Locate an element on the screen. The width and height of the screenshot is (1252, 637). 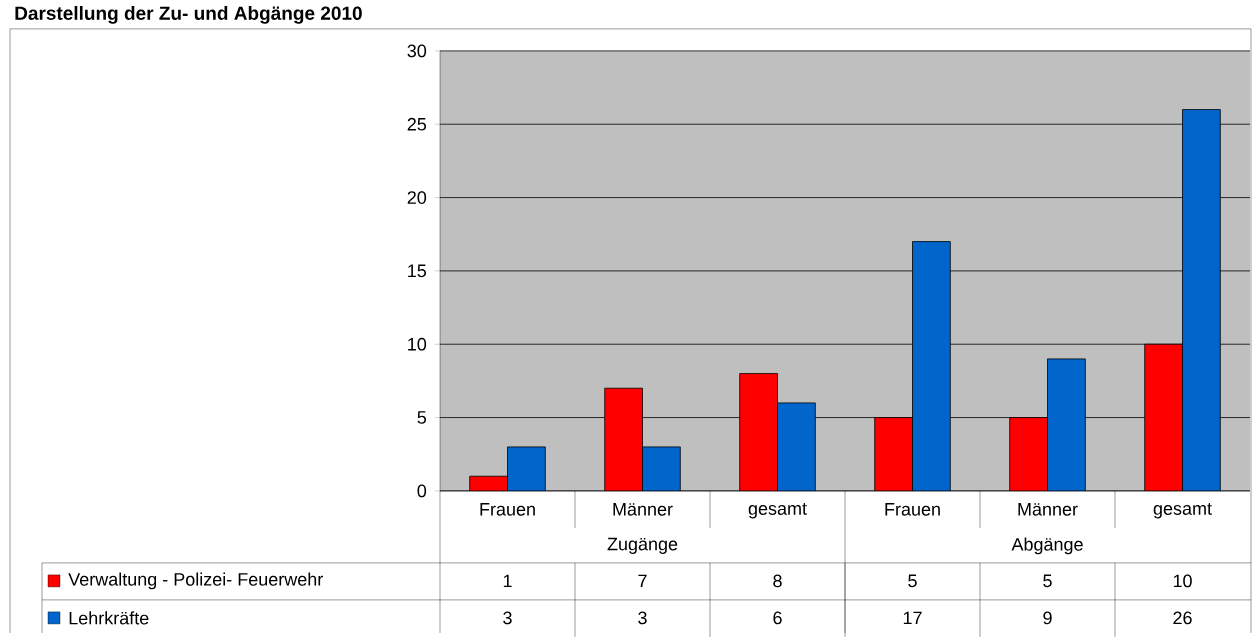
legend-label: Lehrkräfte is located at coordinates (109, 618).